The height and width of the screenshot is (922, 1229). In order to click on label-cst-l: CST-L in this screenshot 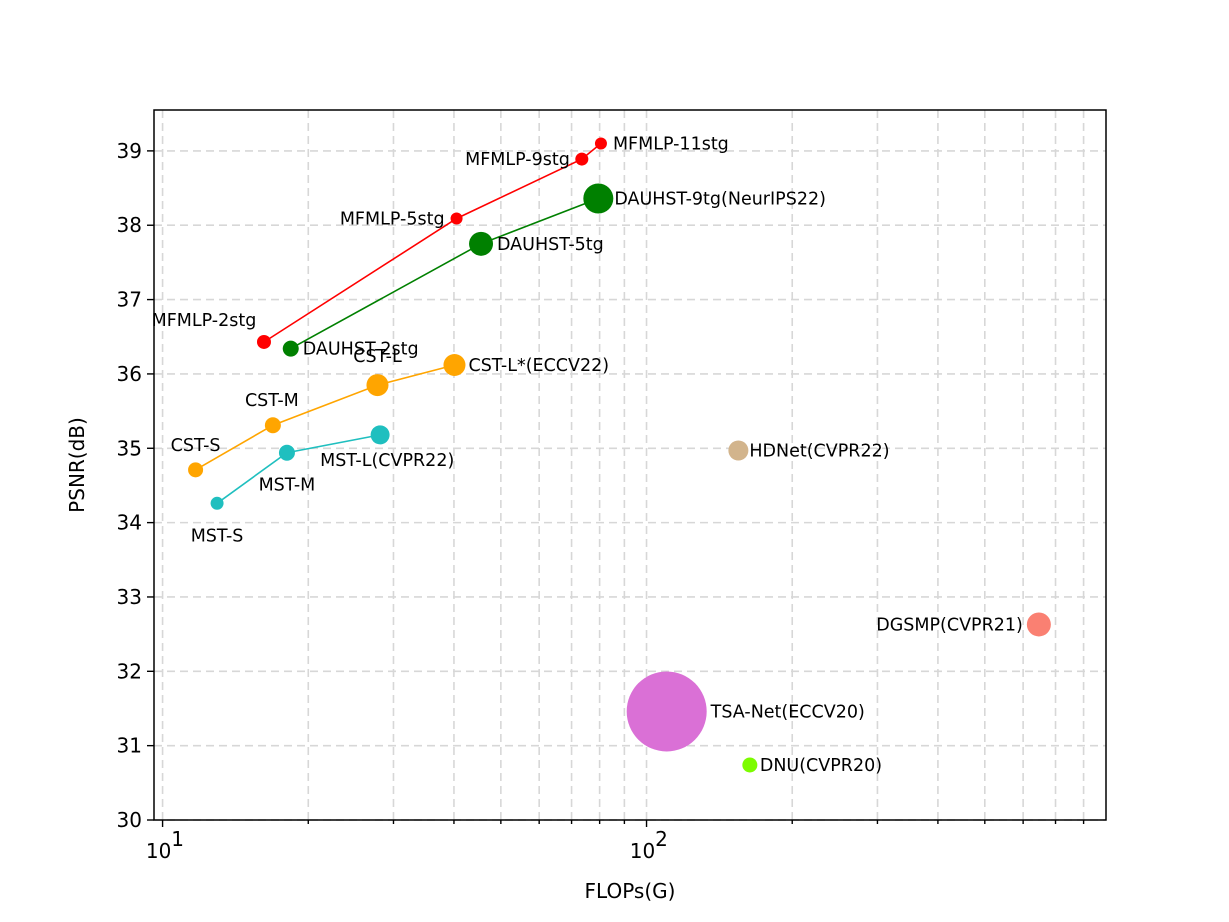, I will do `click(377, 357)`.